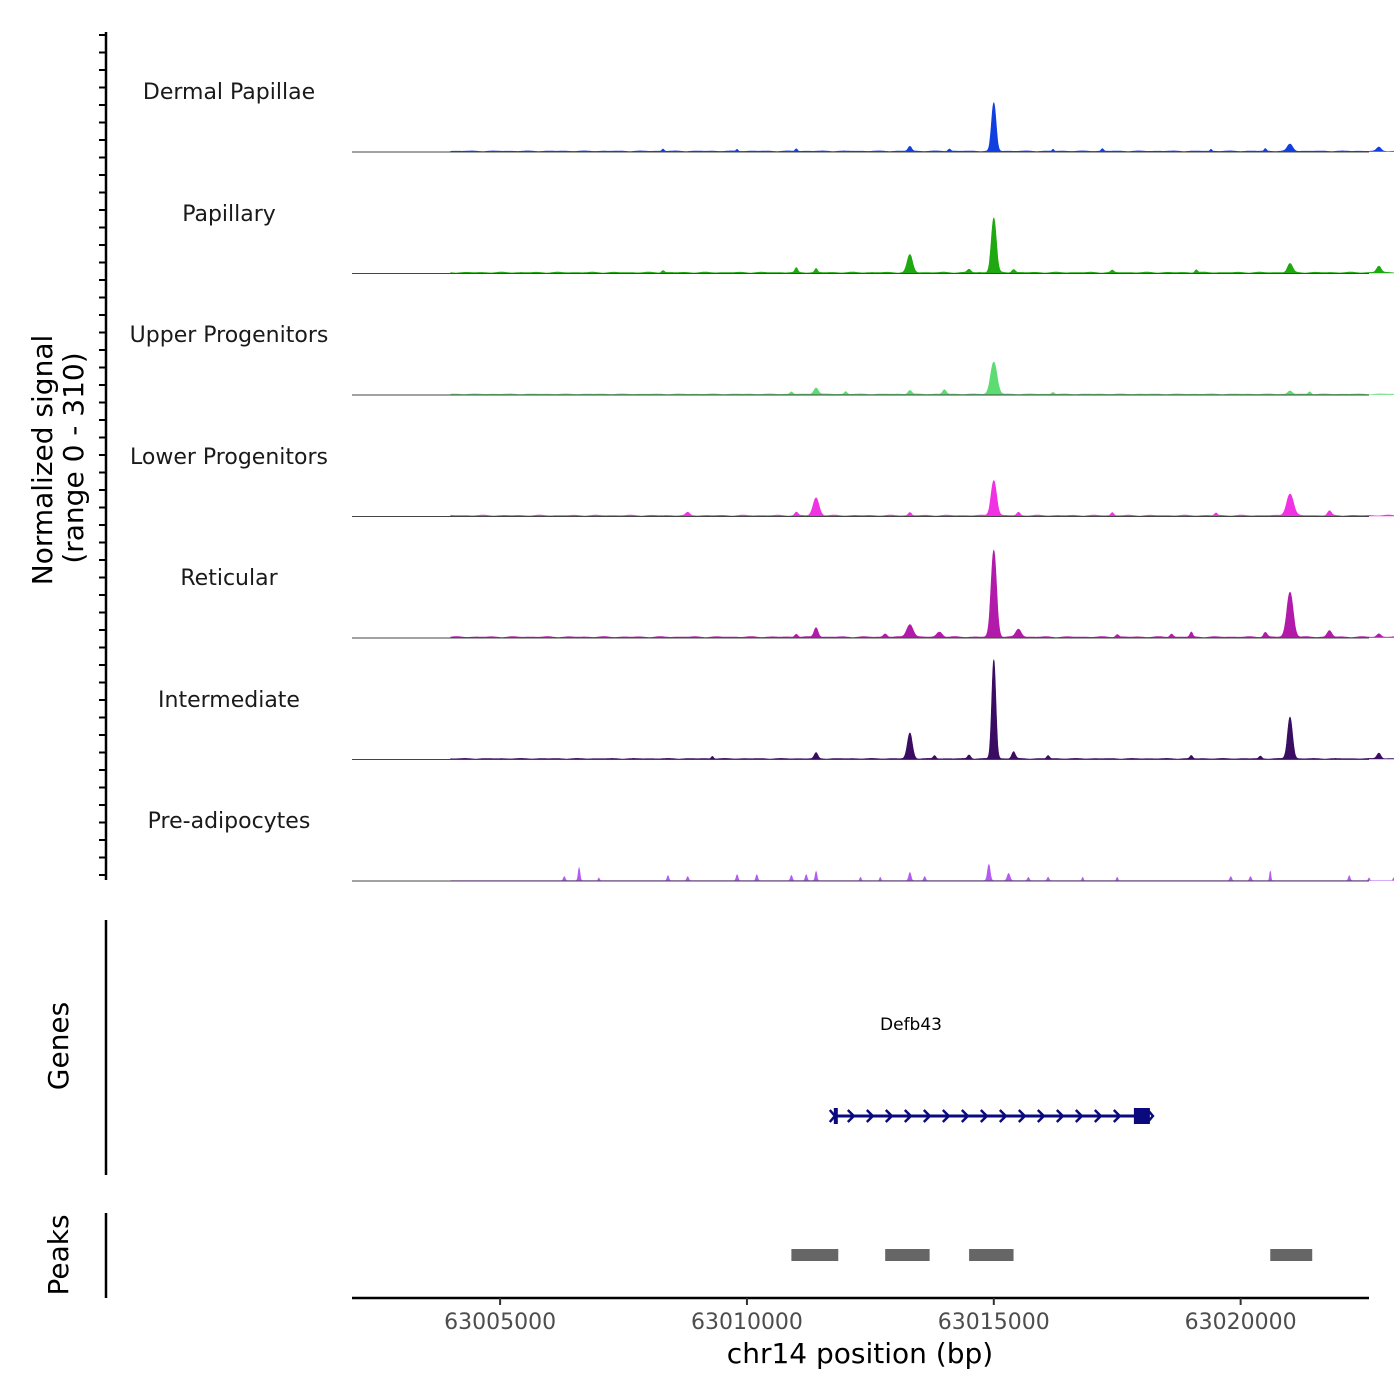 The image size is (1400, 1400). Describe the element at coordinates (1141, 1116) in the screenshot. I see `gene-end-exon` at that location.